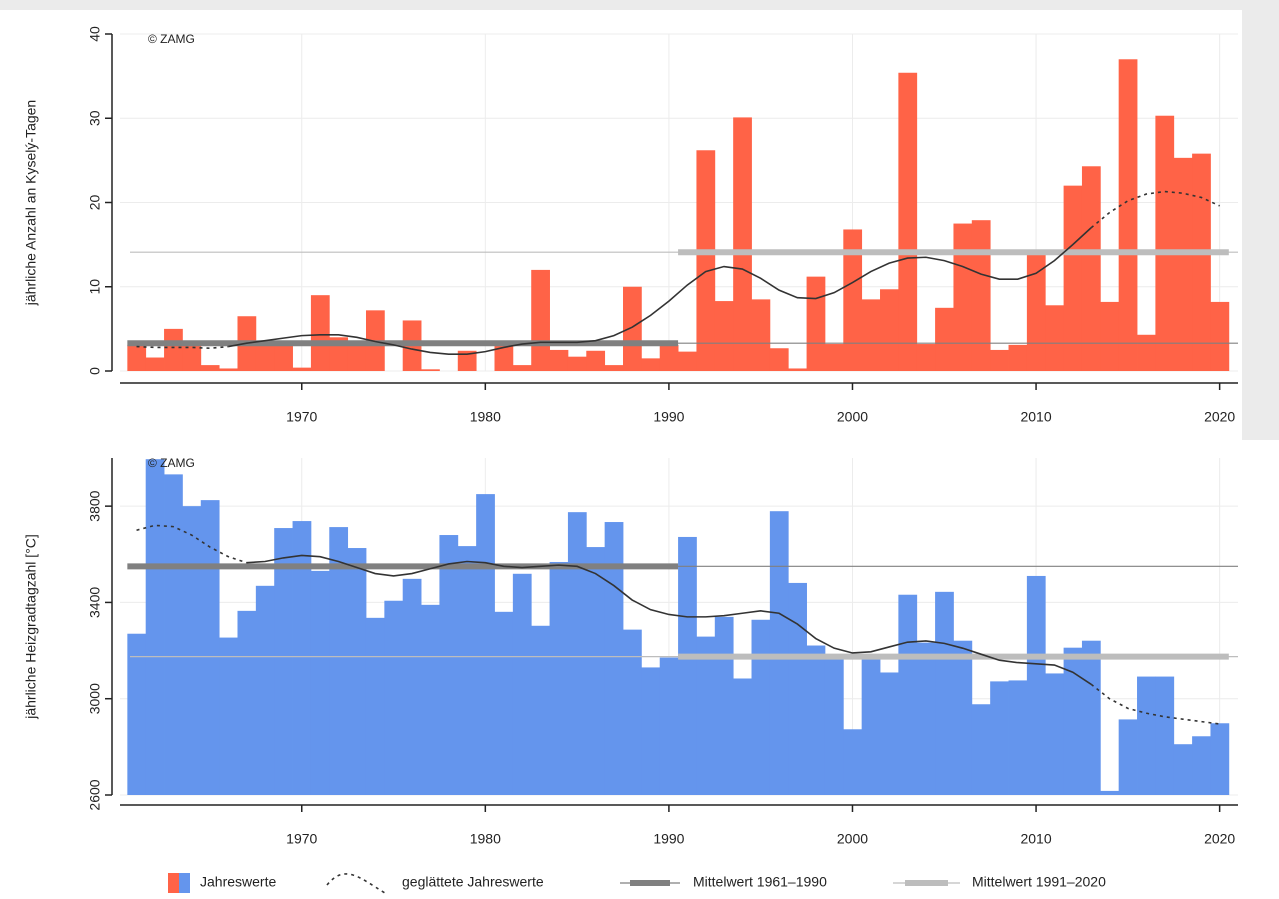 Image resolution: width=1279 pixels, height=899 pixels. What do you see at coordinates (31, 203) in the screenshot?
I see `y-axis-label: jährliche Anzahl an Kyselý-Tagen` at bounding box center [31, 203].